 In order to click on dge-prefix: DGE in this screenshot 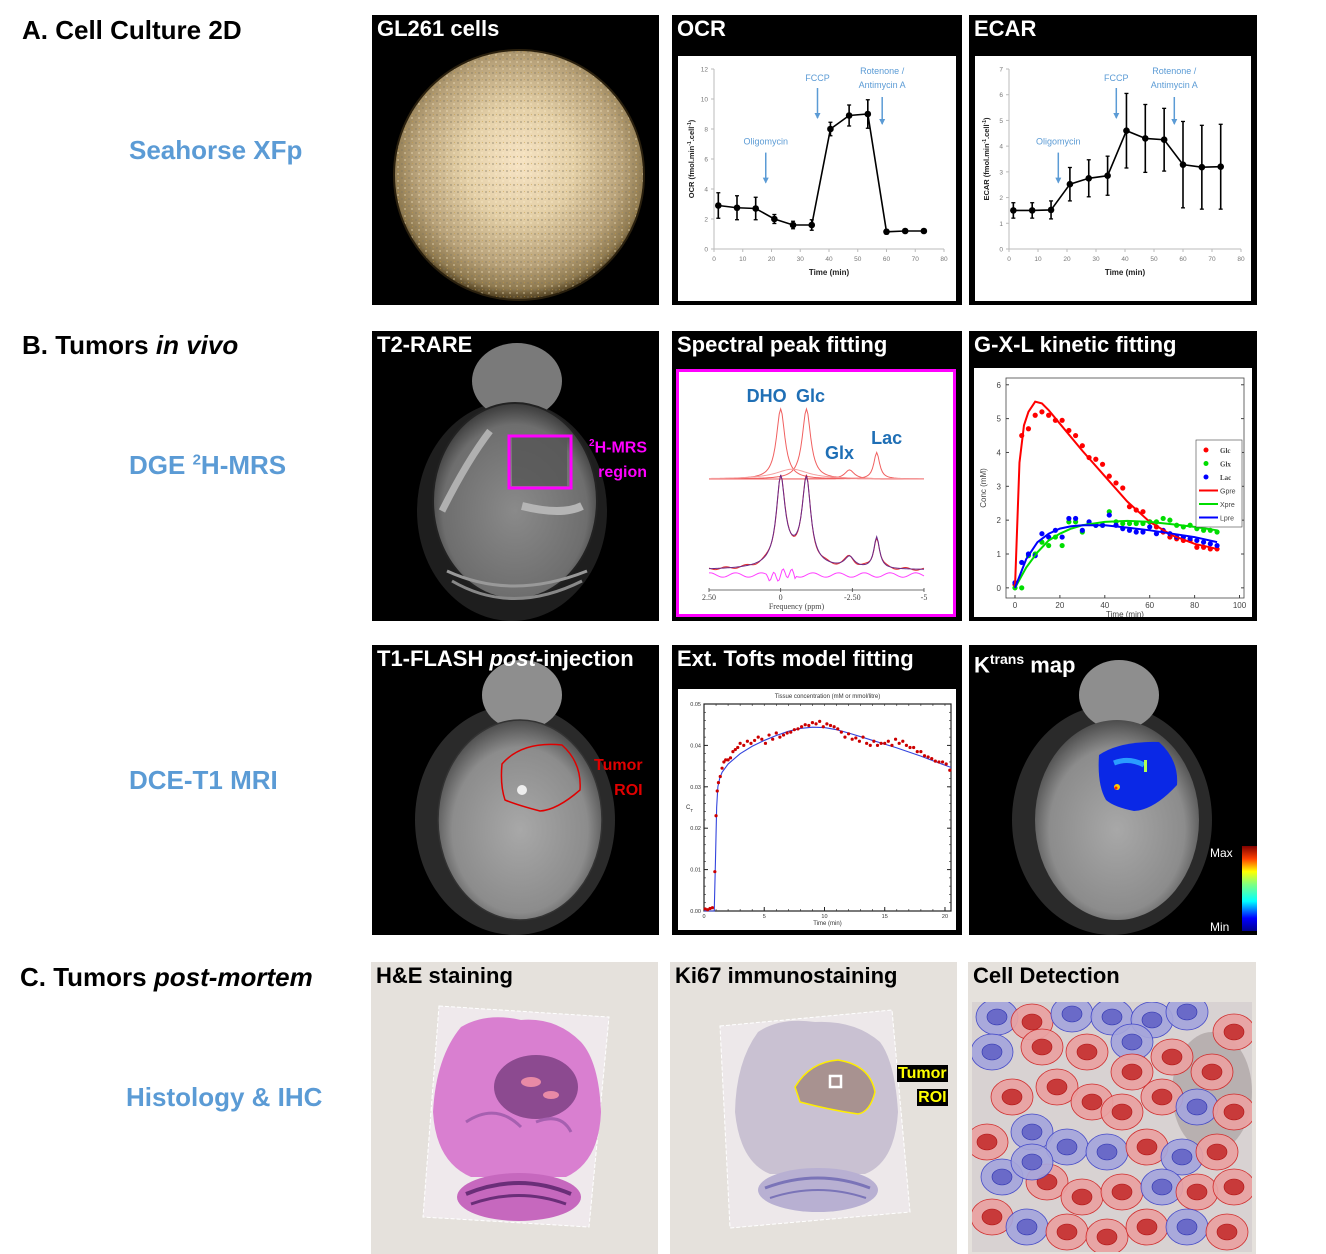, I will do `click(161, 465)`.